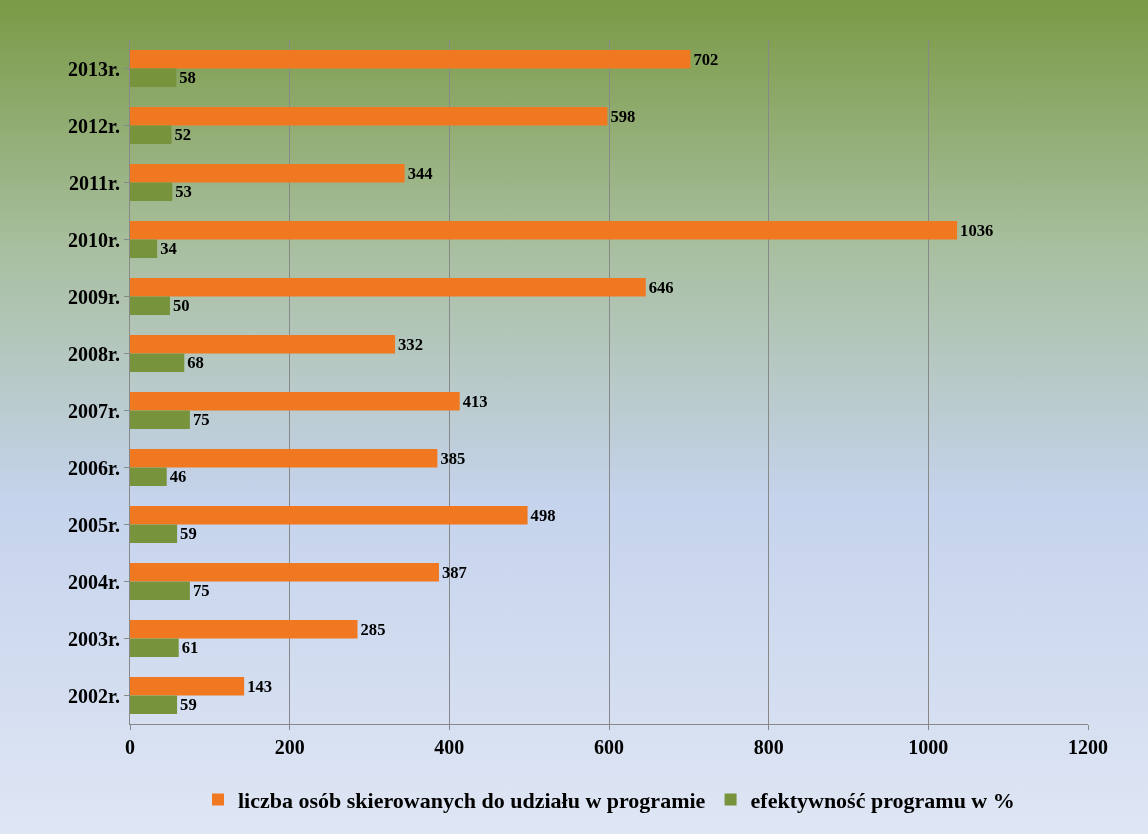 This screenshot has height=834, width=1148. Describe the element at coordinates (609, 747) in the screenshot. I see `x-tick-label: 600` at that location.